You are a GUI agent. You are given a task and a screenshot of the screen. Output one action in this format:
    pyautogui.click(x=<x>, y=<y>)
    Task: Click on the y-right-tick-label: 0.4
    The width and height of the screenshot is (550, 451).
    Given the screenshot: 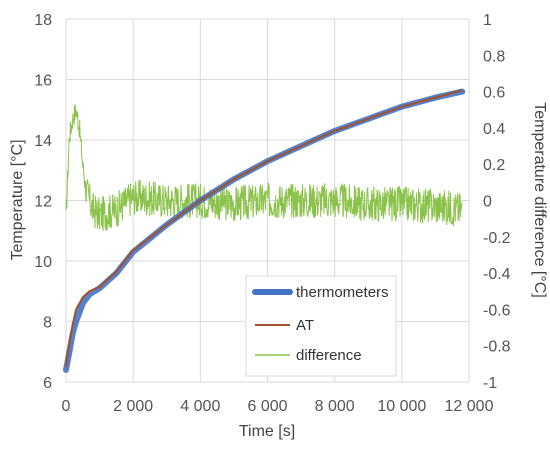 What is the action you would take?
    pyautogui.click(x=494, y=129)
    